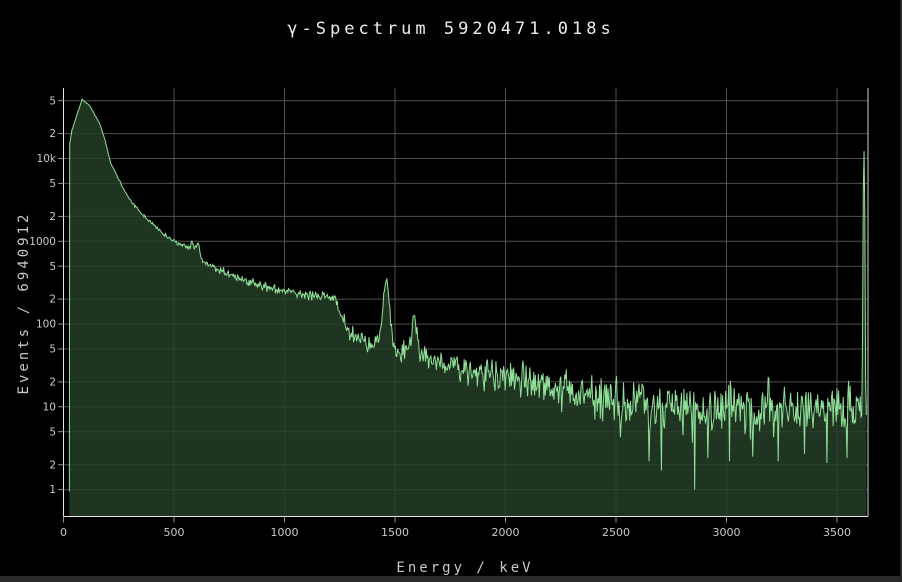  What do you see at coordinates (47, 159) in the screenshot?
I see `y-tick-label: 10k` at bounding box center [47, 159].